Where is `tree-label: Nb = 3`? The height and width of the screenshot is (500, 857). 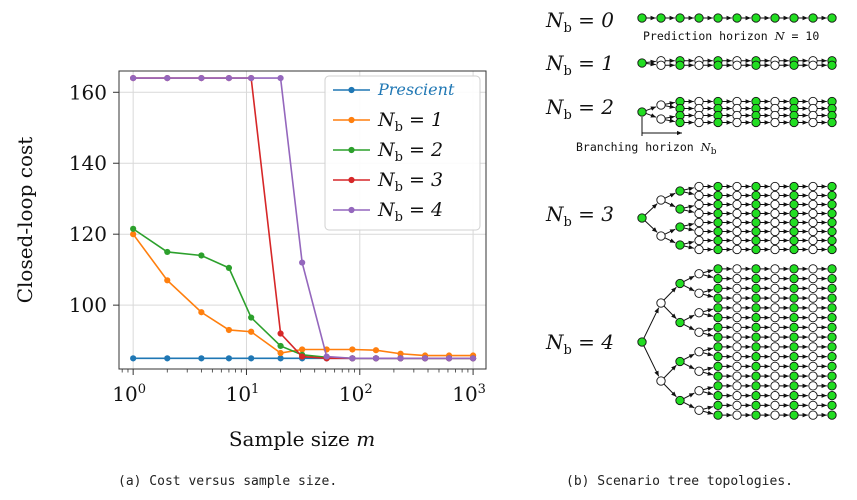
tree-label: Nb = 3 is located at coordinates (579, 216).